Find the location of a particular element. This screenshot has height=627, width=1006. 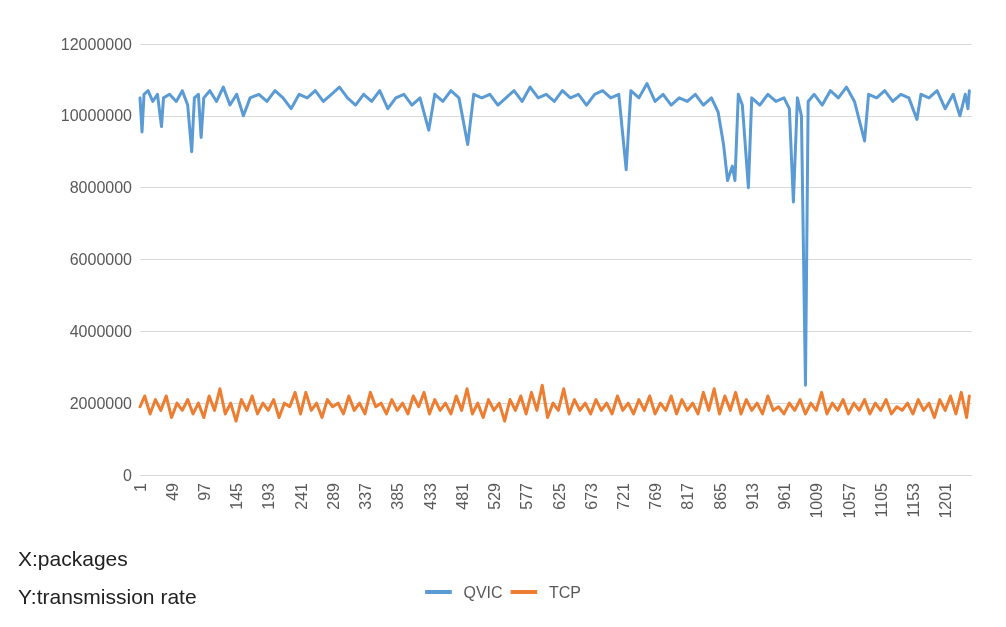

y-tick-label: 2000000 is located at coordinates (101, 403).